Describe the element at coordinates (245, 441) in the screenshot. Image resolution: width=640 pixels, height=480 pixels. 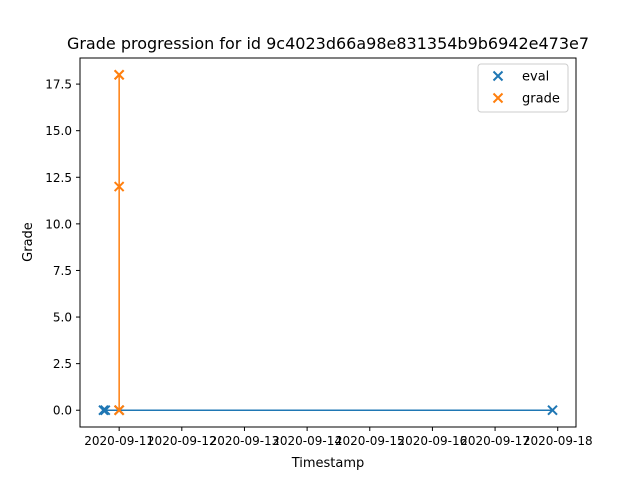
I see `x-tick-label: 2020-09-13` at that location.